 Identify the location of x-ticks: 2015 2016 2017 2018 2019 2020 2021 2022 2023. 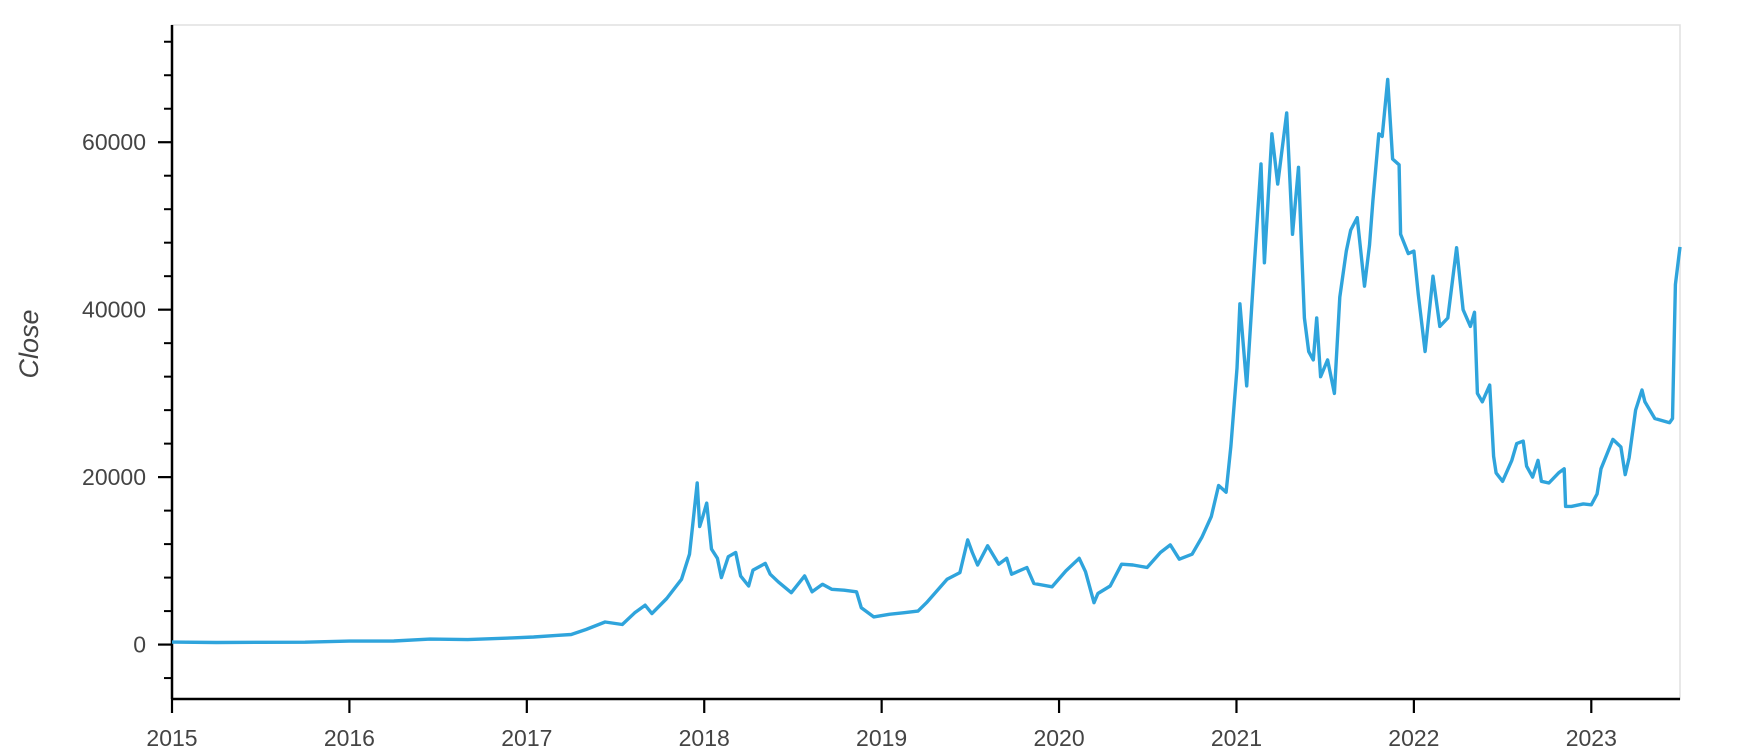
(881, 724).